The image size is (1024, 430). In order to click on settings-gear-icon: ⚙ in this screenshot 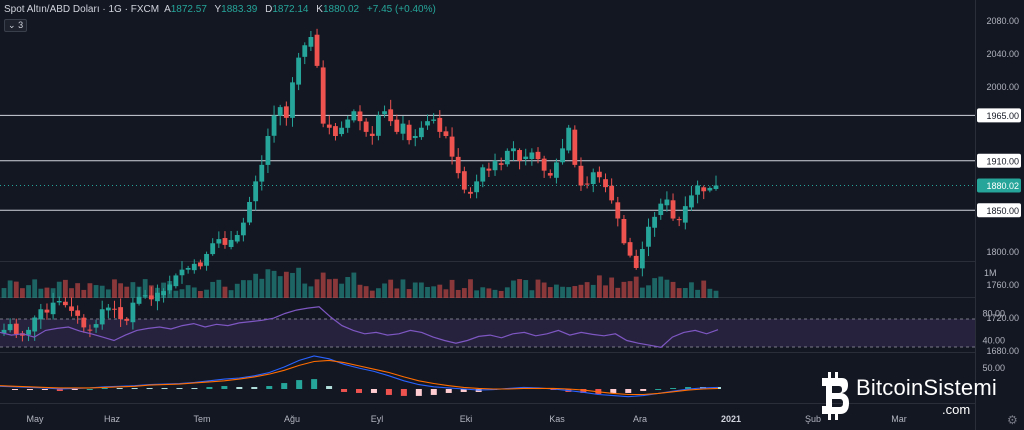, I will do `click(1012, 420)`.